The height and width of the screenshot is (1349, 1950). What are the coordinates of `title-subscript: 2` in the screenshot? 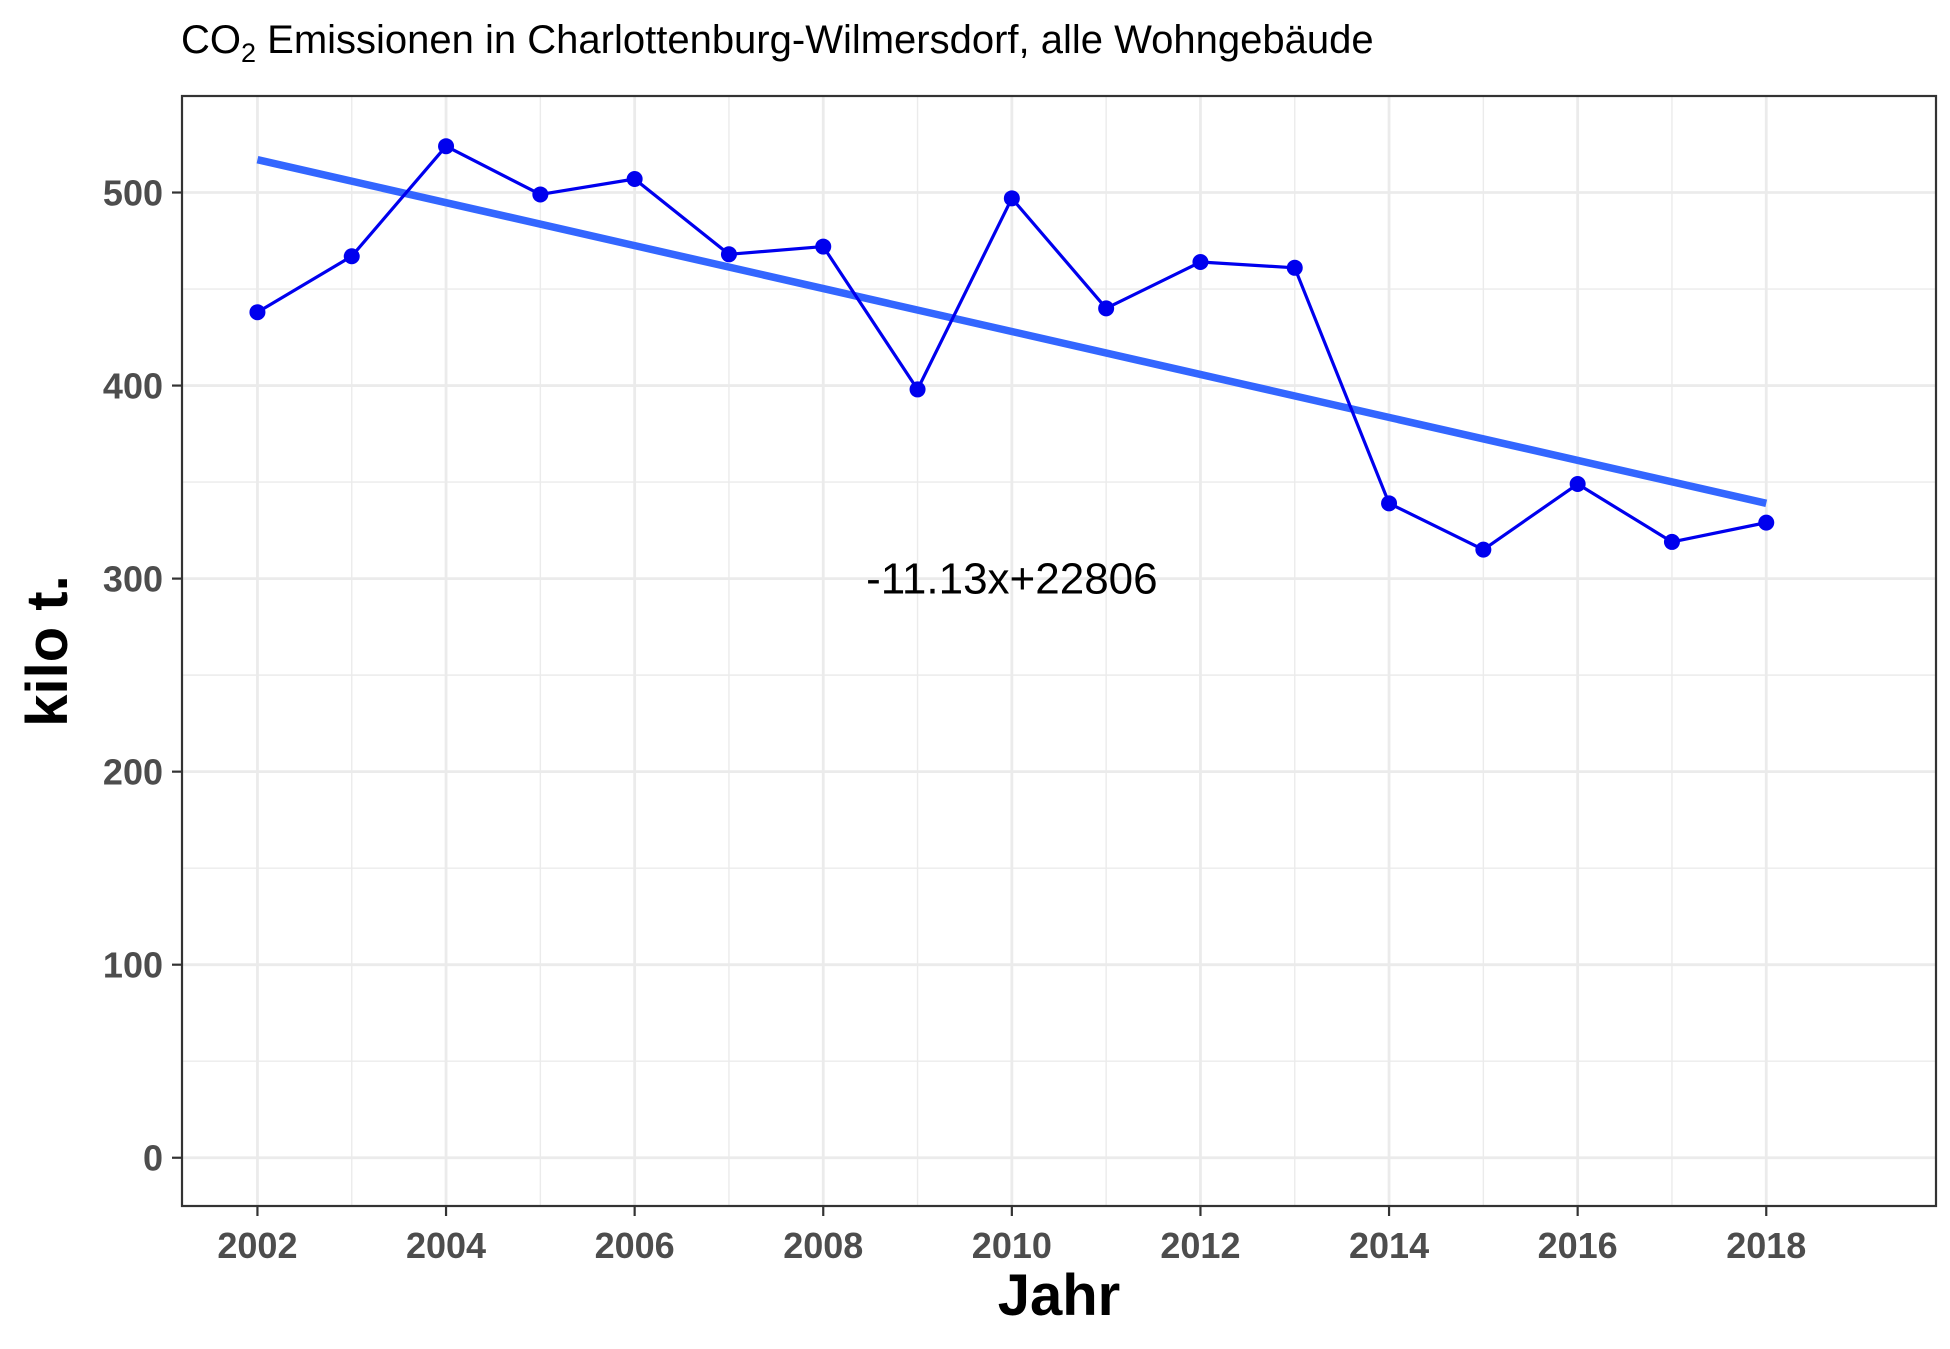 It's located at (248, 53).